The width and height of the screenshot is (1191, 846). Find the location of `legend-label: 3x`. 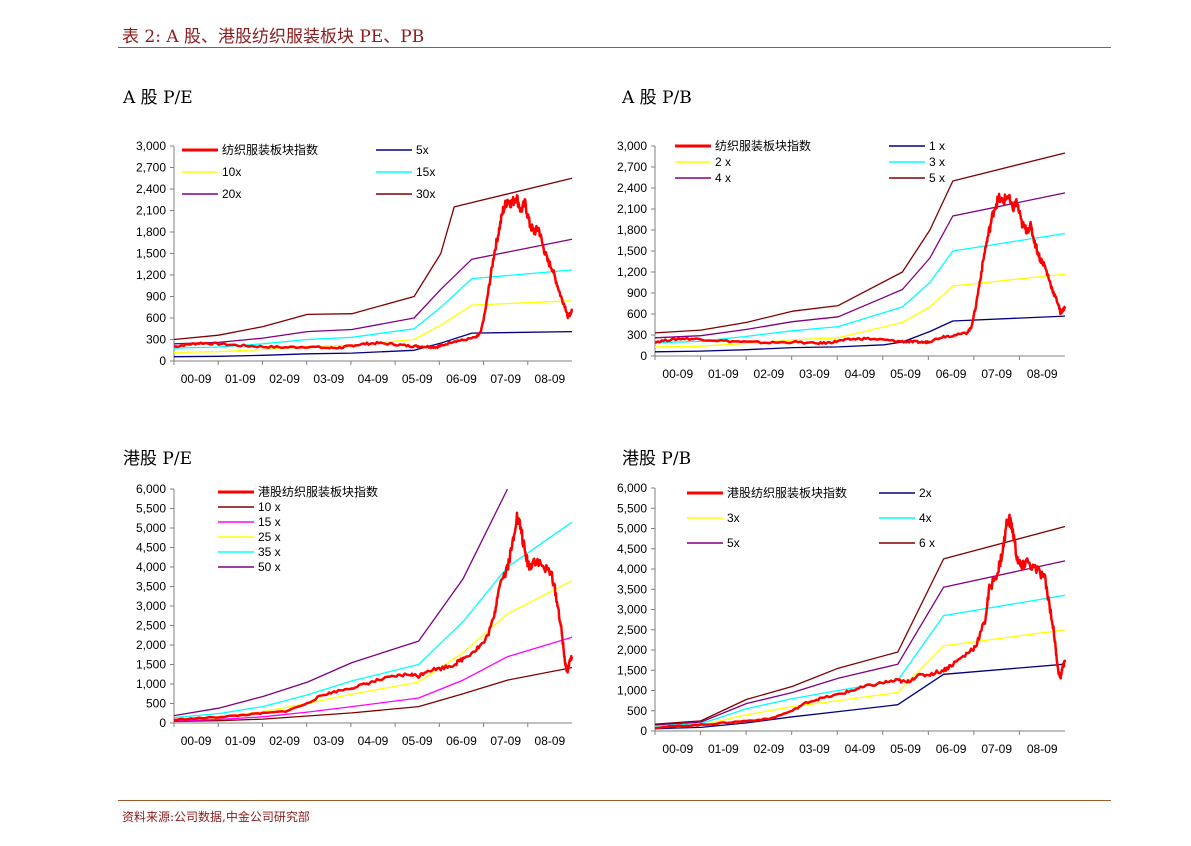

legend-label: 3x is located at coordinates (733, 518).